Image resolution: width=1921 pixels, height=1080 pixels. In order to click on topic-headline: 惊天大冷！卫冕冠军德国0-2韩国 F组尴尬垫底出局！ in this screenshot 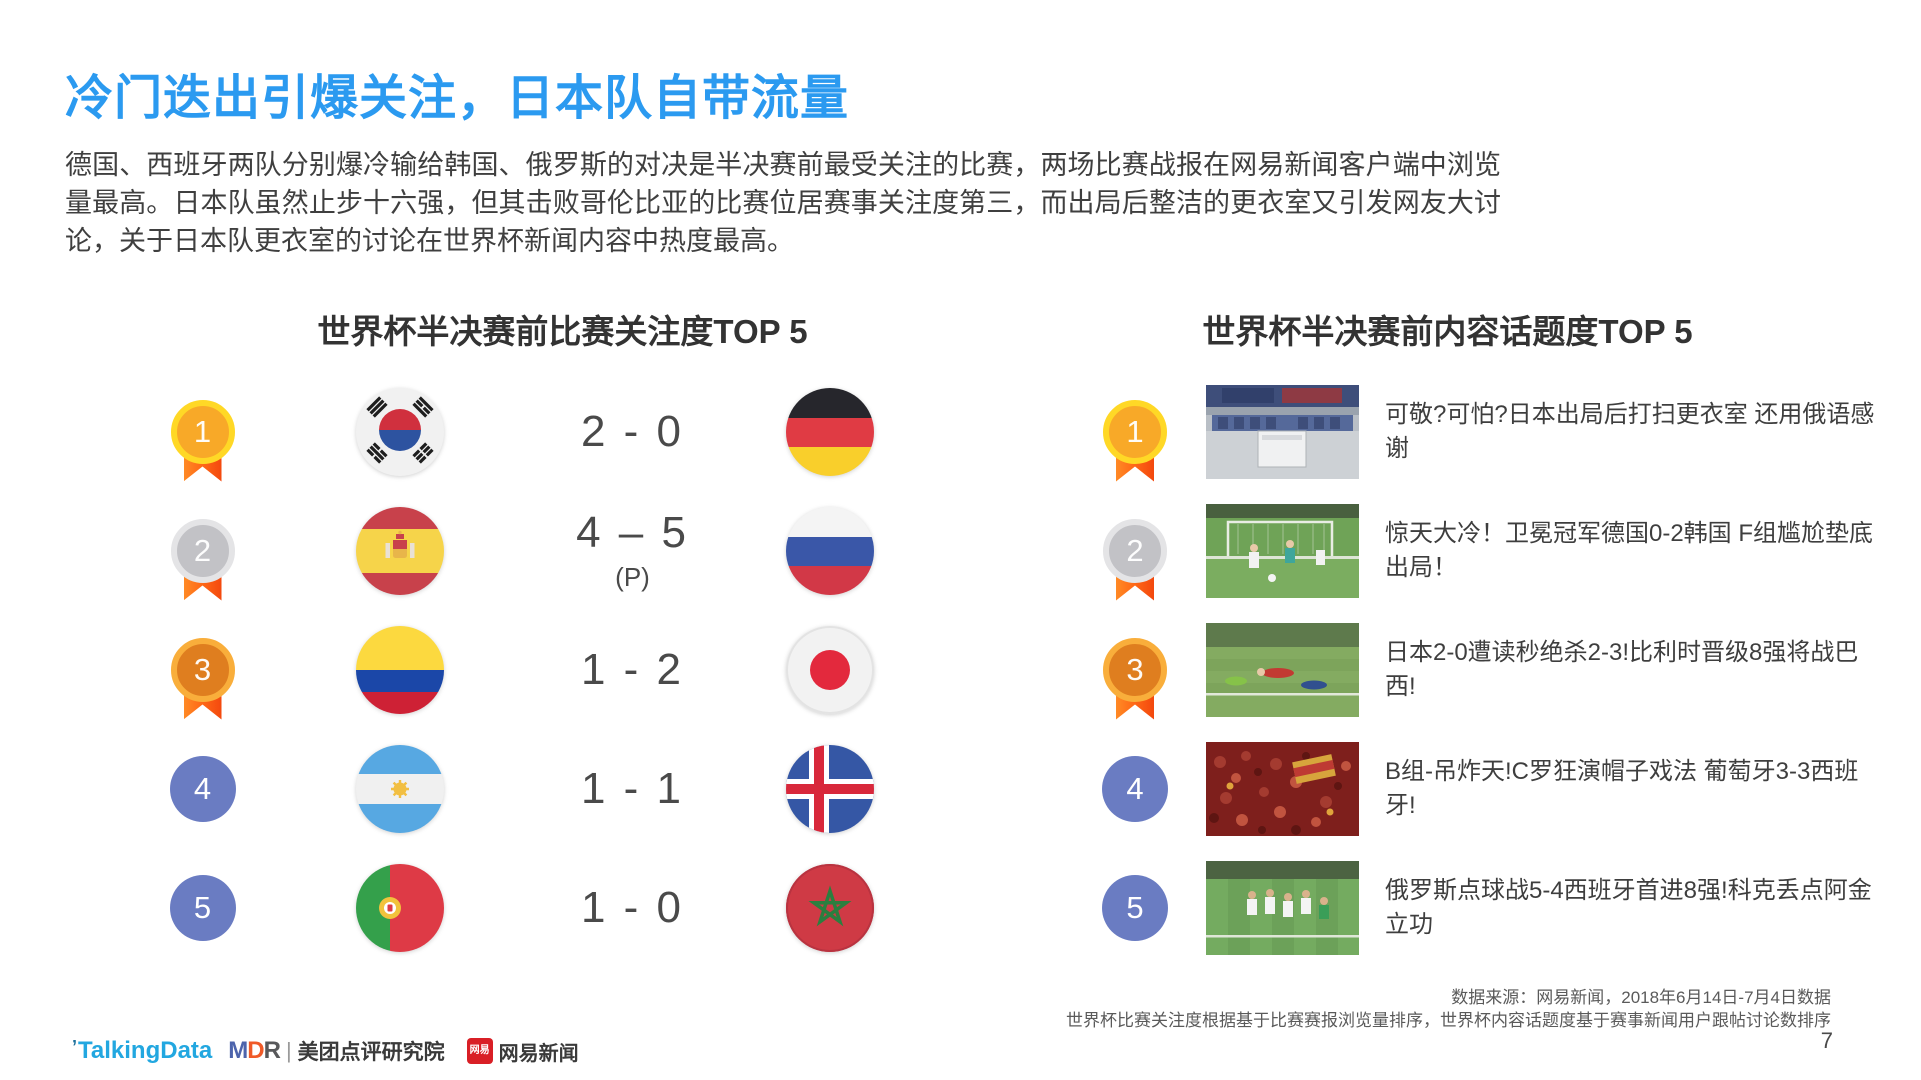, I will do `click(1629, 550)`.